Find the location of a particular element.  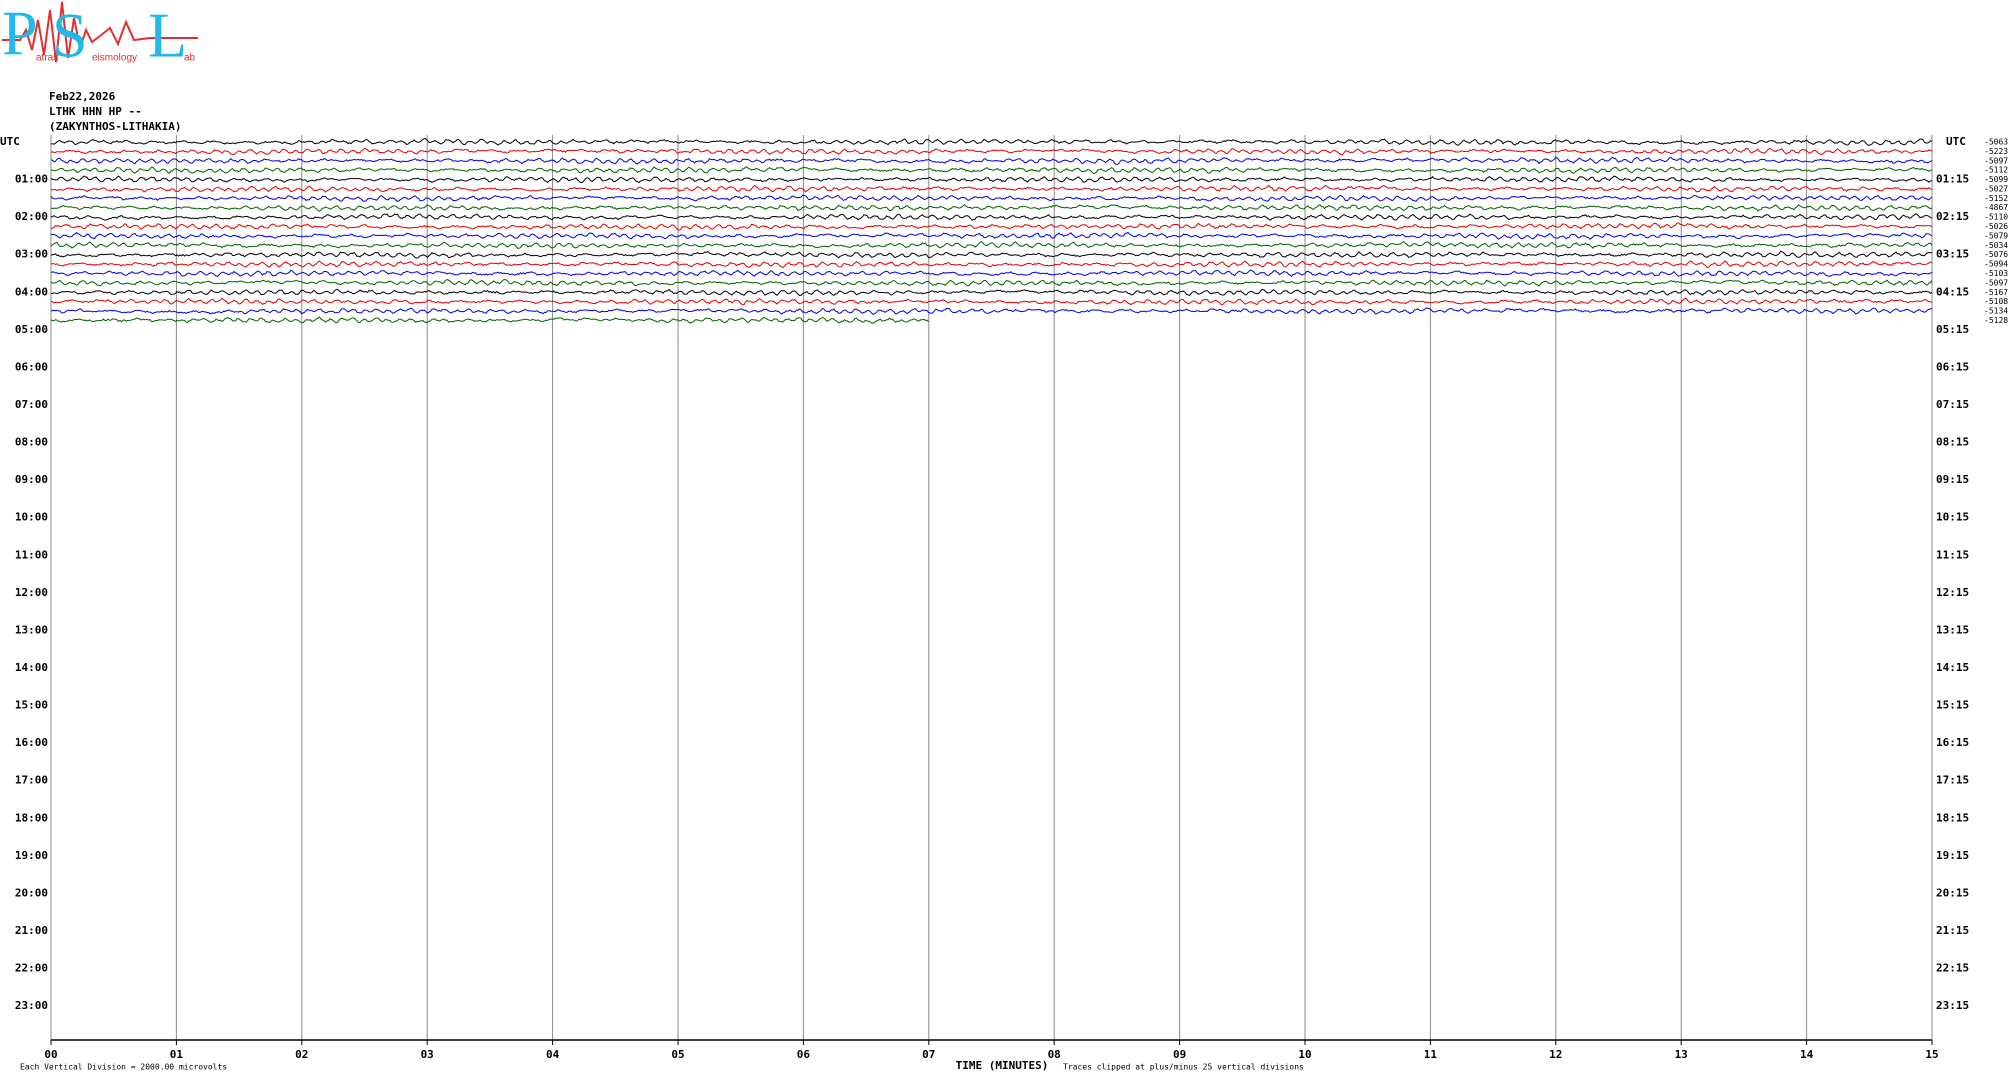

x-tick-label: 10 is located at coordinates (1304, 1054).